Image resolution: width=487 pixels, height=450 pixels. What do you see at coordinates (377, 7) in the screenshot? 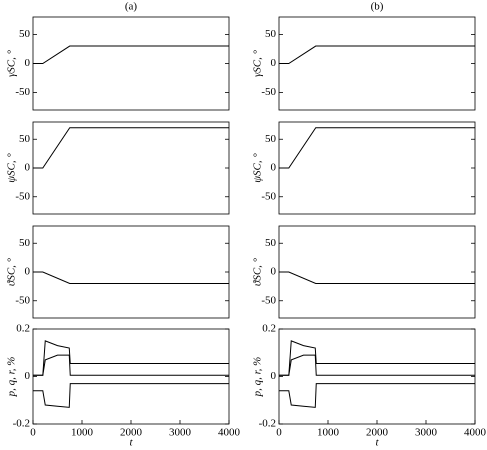
I see `panel-title: (b)` at bounding box center [377, 7].